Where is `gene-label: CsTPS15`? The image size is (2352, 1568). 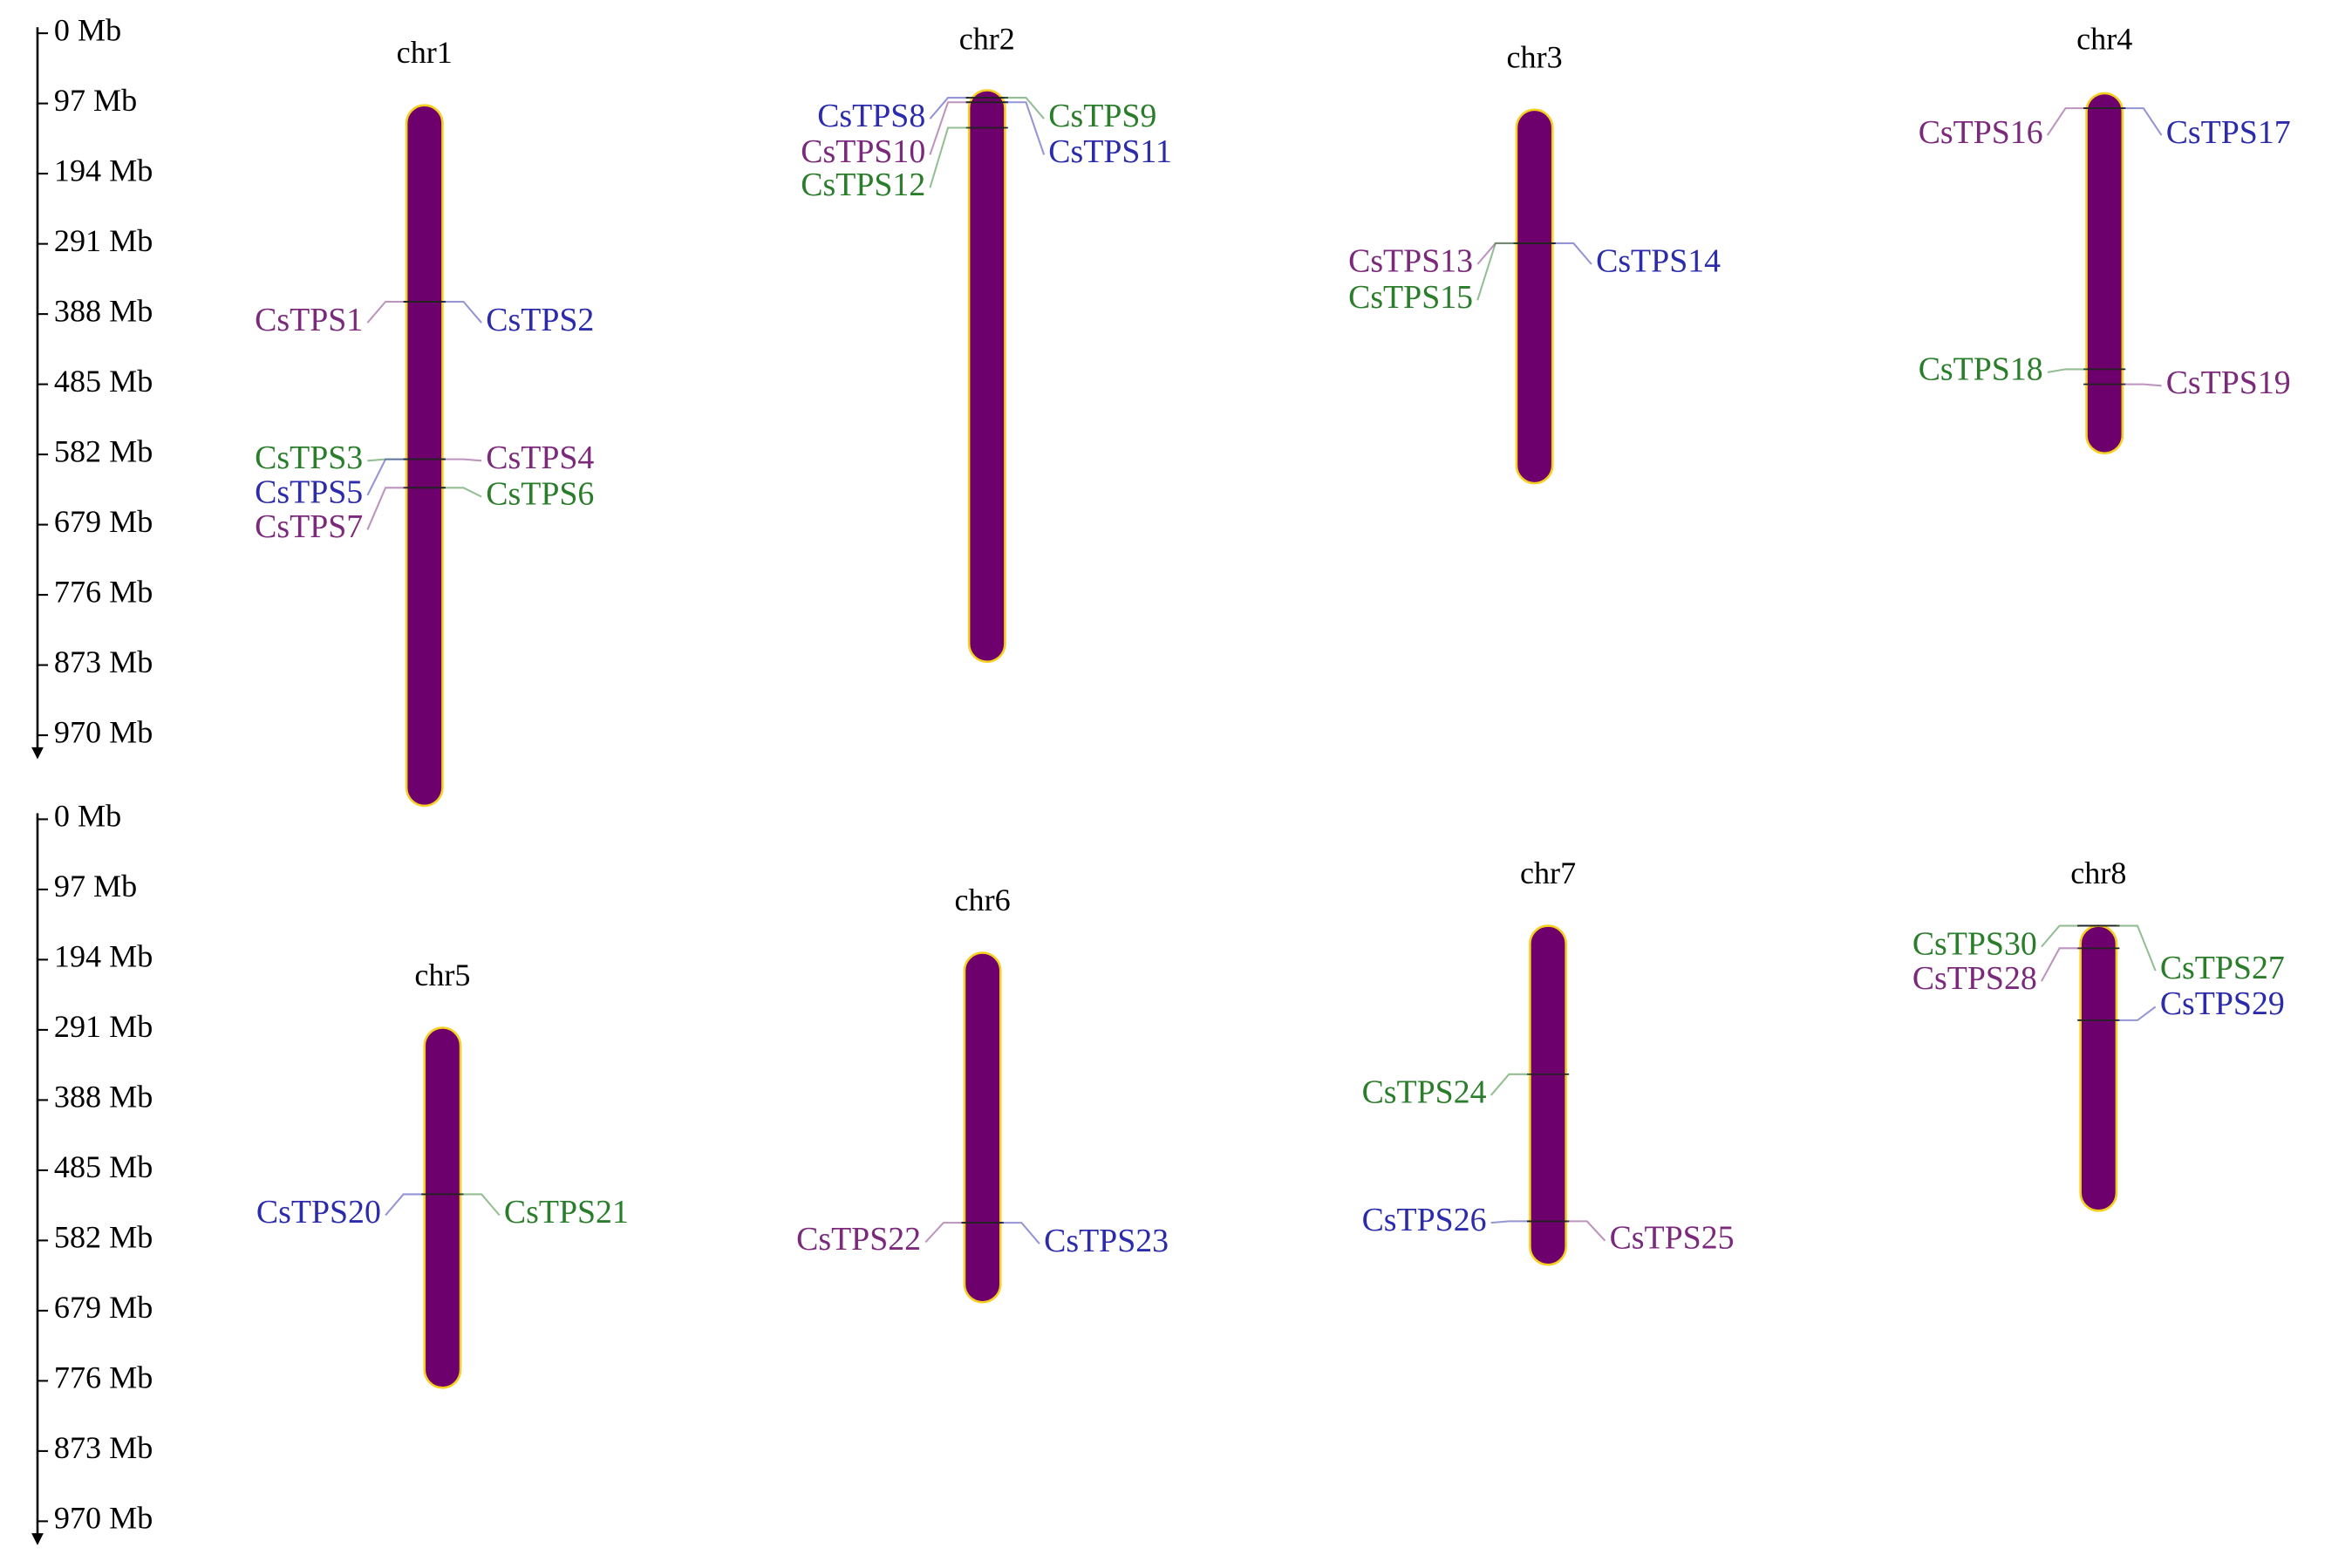
gene-label: CsTPS15 is located at coordinates (1410, 297).